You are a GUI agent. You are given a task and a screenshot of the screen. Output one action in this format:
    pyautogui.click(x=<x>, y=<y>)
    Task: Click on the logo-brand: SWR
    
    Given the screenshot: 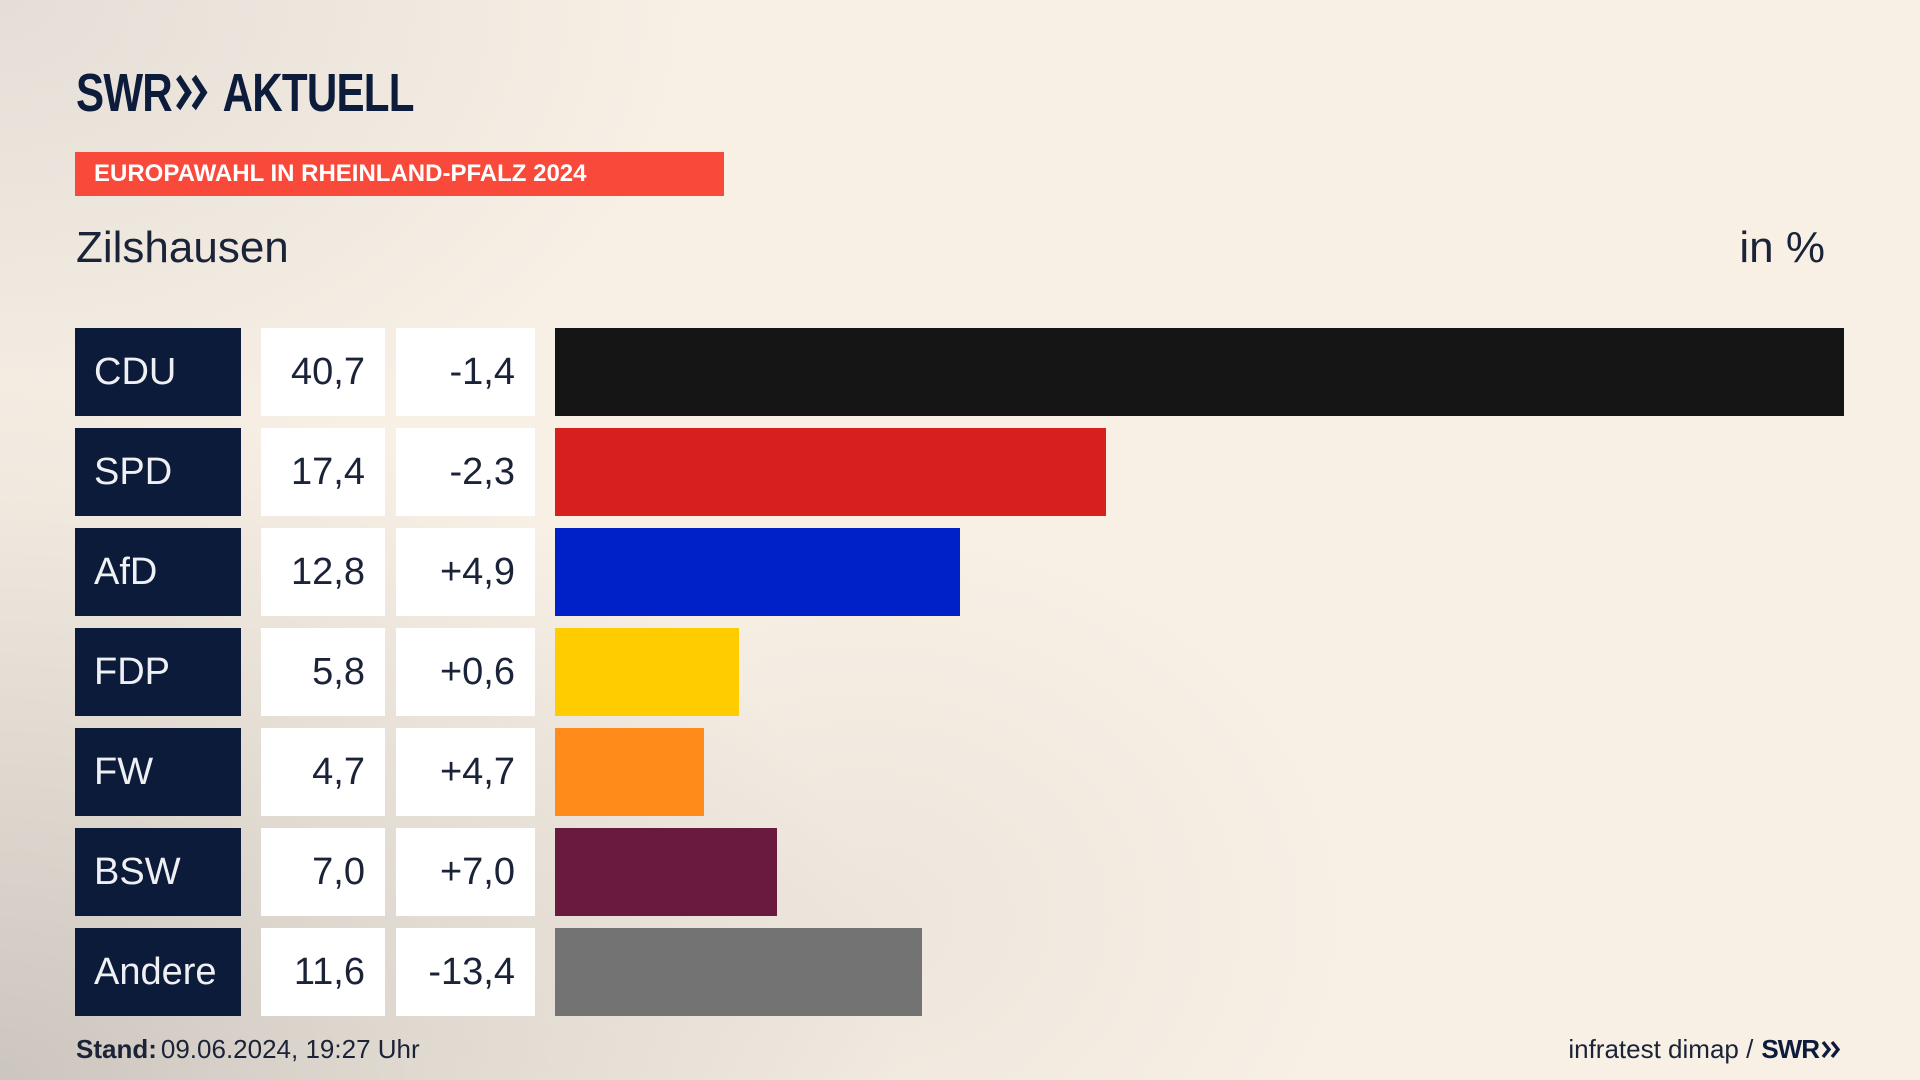 What is the action you would take?
    pyautogui.click(x=124, y=93)
    